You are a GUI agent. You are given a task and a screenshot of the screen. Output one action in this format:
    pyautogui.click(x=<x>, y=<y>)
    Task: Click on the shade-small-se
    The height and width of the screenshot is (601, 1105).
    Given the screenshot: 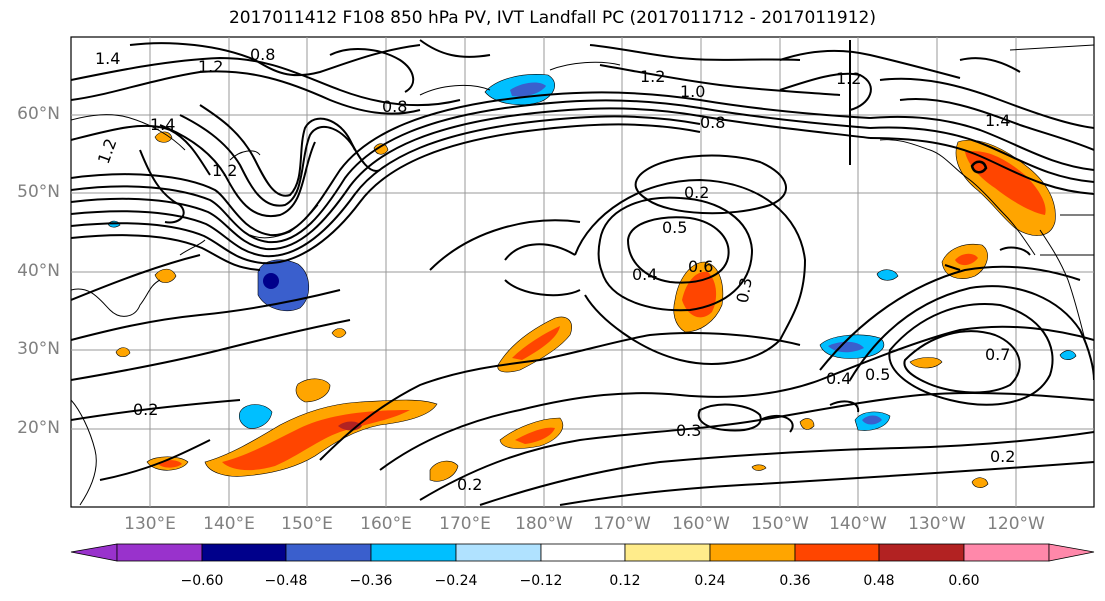 What is the action you would take?
    pyautogui.click(x=926, y=363)
    